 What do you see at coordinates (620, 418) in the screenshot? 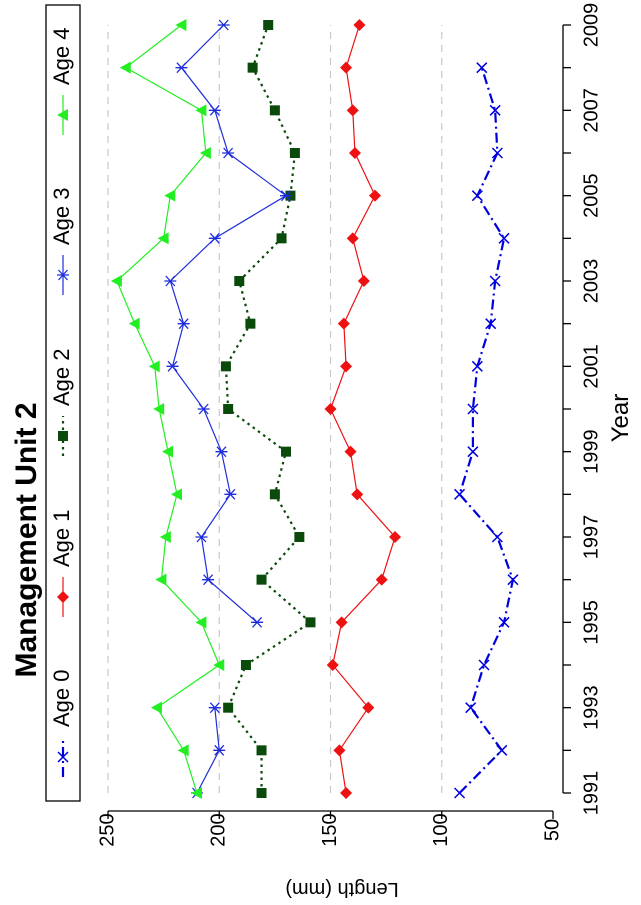
I see `x-axis-title: Year` at bounding box center [620, 418].